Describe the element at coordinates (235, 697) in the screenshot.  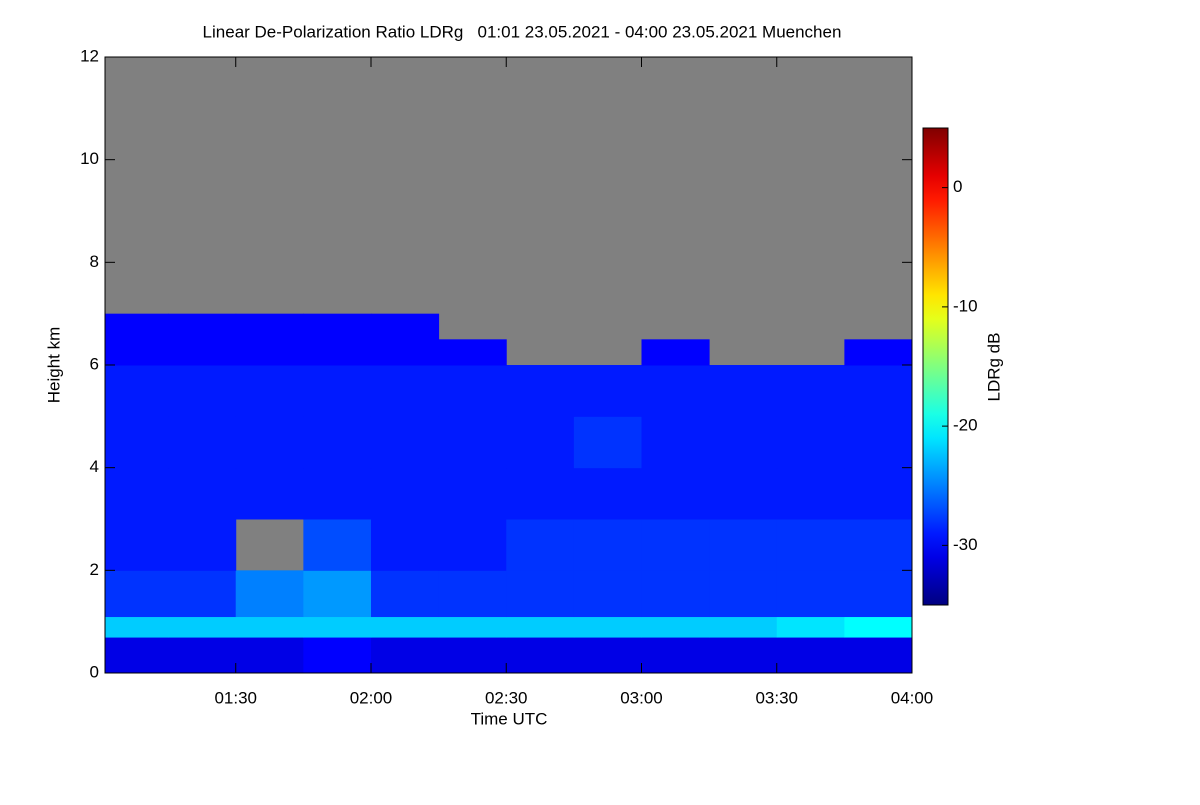
I see `x-tick-label: 01:30` at that location.